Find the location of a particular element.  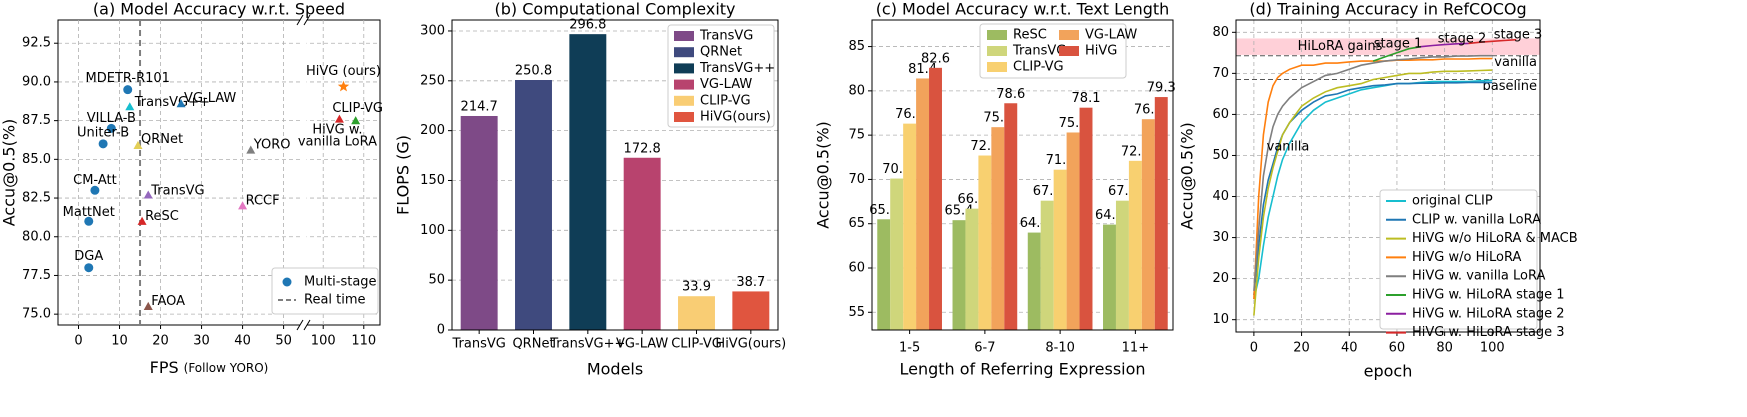

y-tick-label: 75.0 is located at coordinates (36, 314).